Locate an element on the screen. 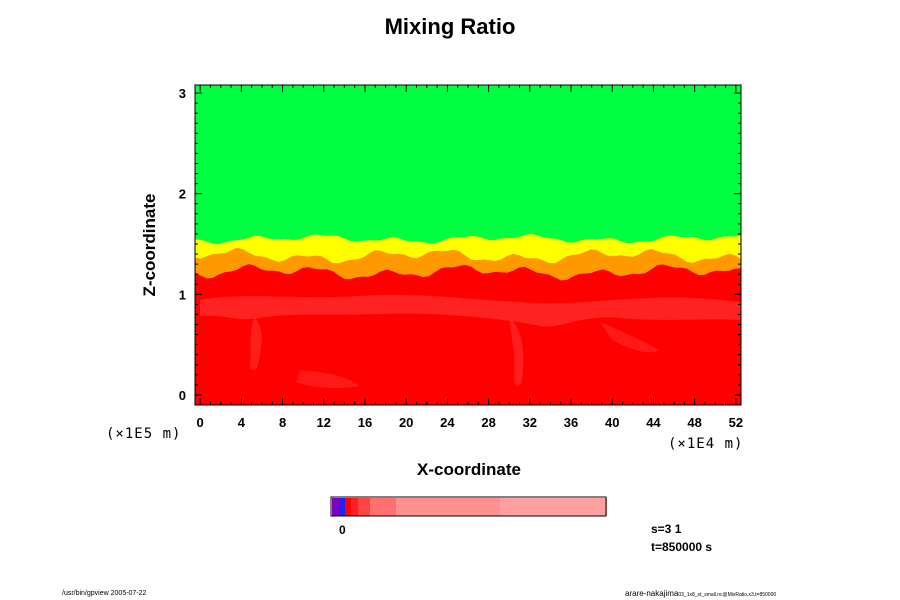 The image size is (900, 600). footer-author: arare-nakajima is located at coordinates (652, 593).